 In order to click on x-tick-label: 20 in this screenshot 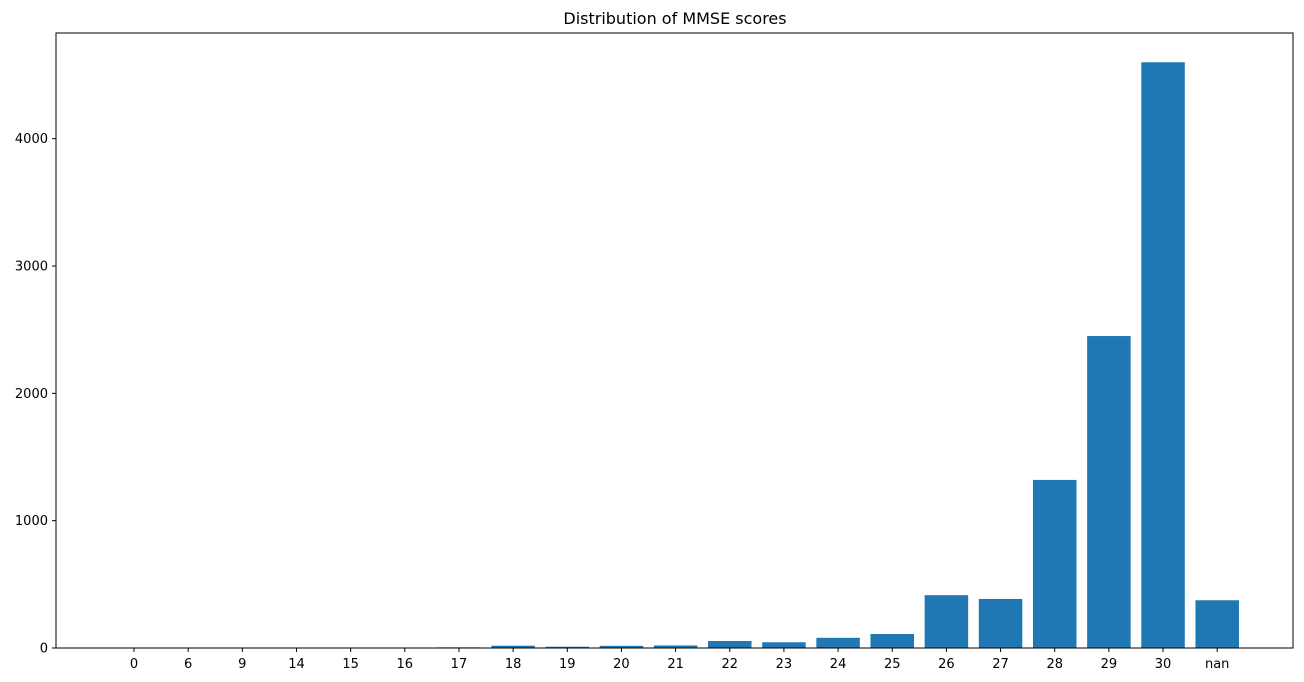, I will do `click(621, 664)`.